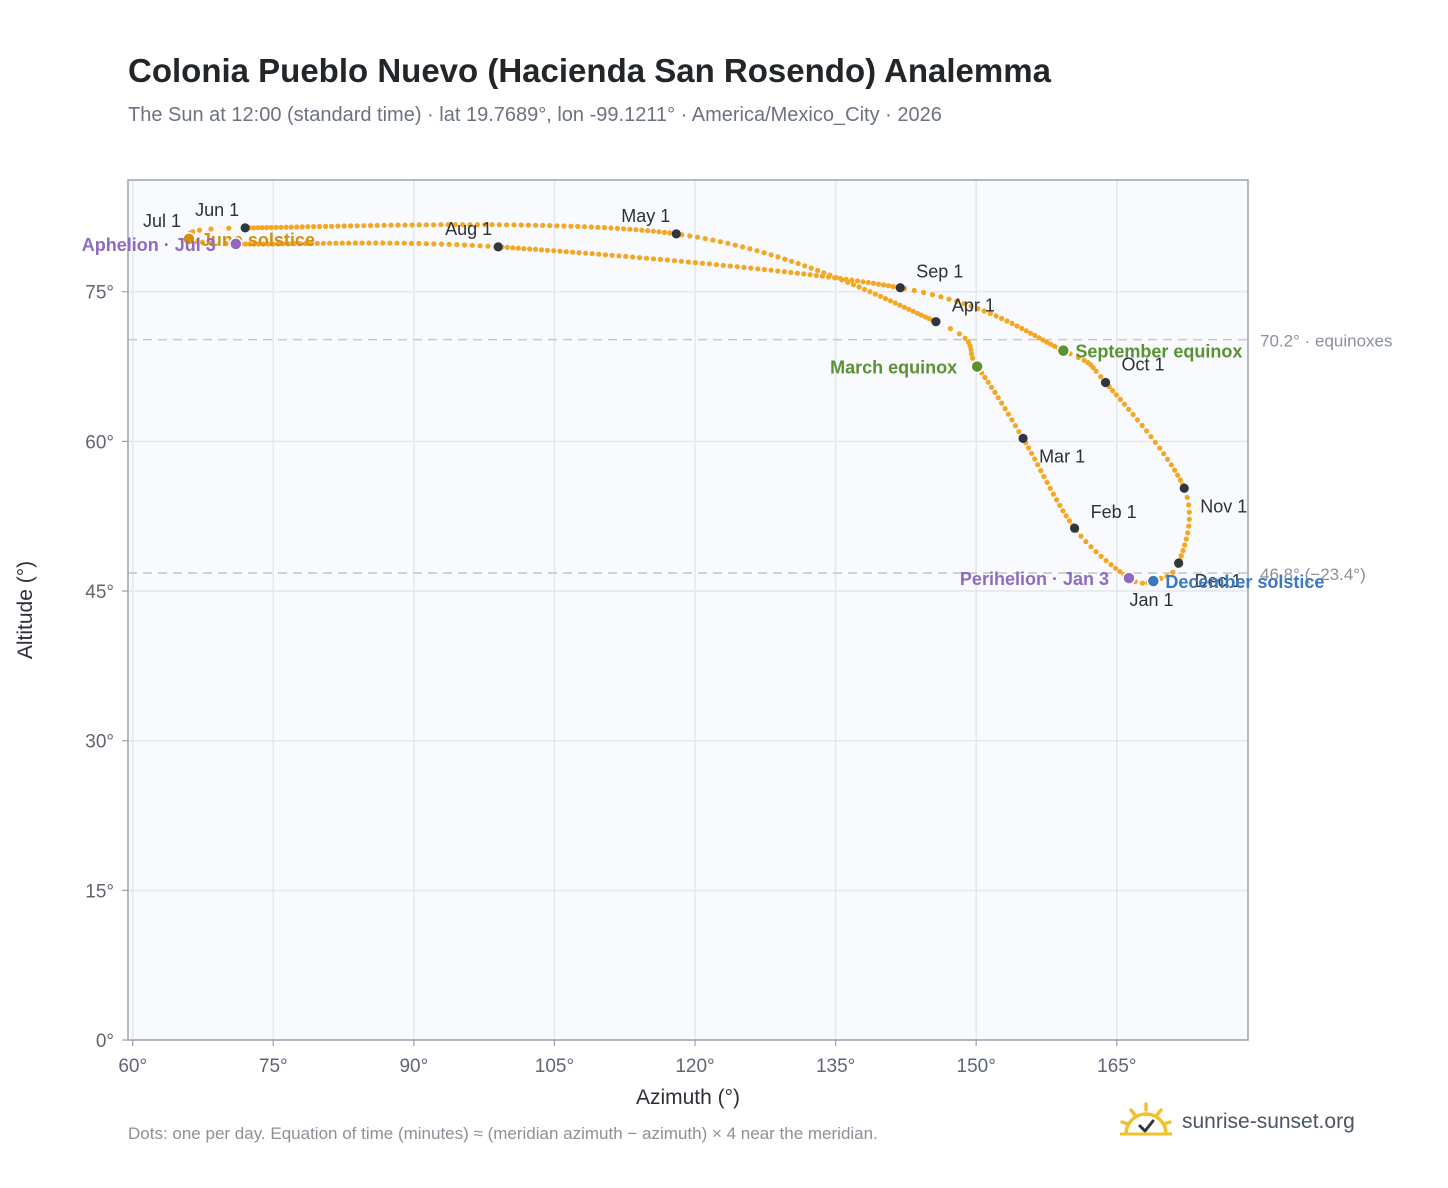  What do you see at coordinates (99, 442) in the screenshot?
I see `y-tick-label: 60°` at bounding box center [99, 442].